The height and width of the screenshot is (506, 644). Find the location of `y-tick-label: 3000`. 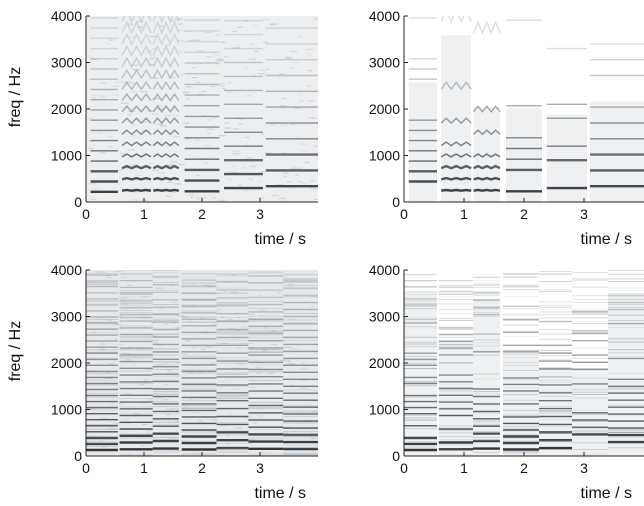

y-tick-label: 3000 is located at coordinates (66, 317).